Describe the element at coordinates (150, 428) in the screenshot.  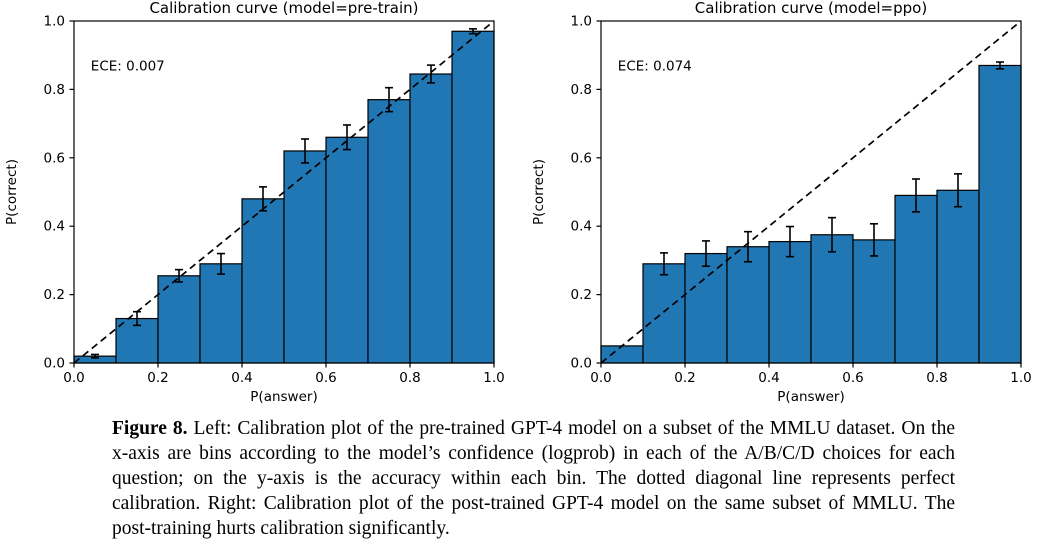
I see `figure-caption-label: Figure 8.` at that location.